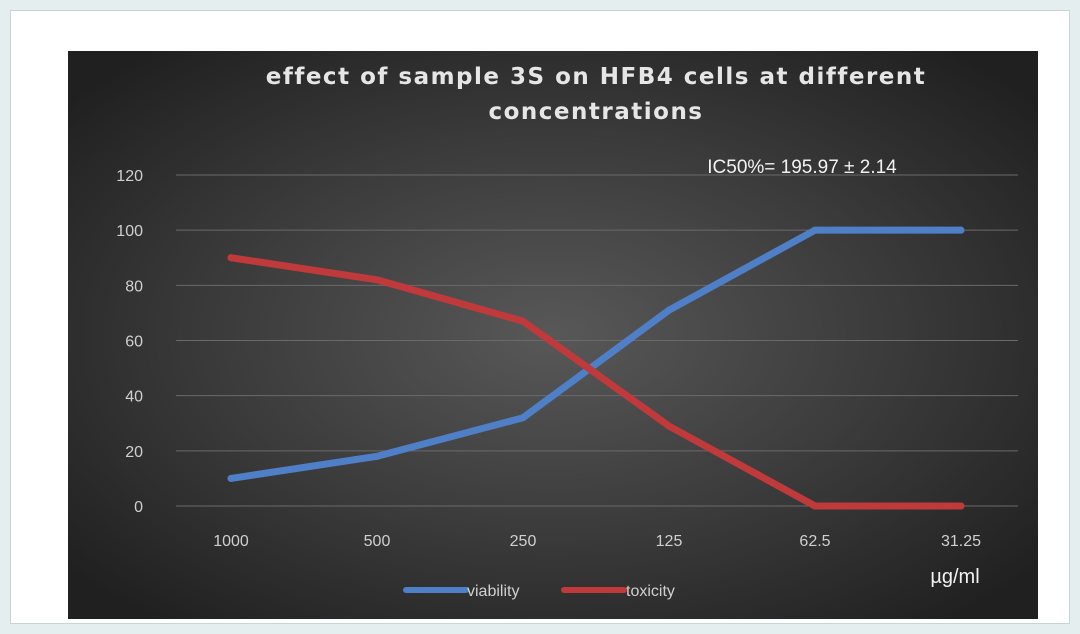  What do you see at coordinates (134, 342) in the screenshot?
I see `y-tick-label: 60` at bounding box center [134, 342].